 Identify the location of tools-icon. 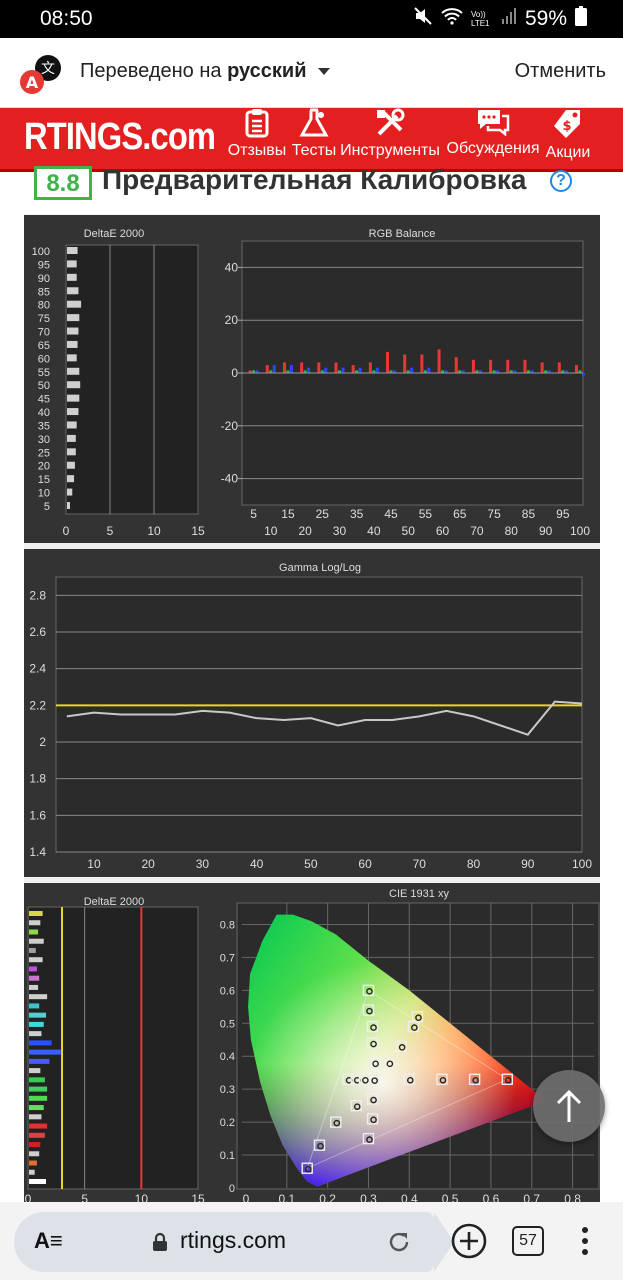
(391, 122).